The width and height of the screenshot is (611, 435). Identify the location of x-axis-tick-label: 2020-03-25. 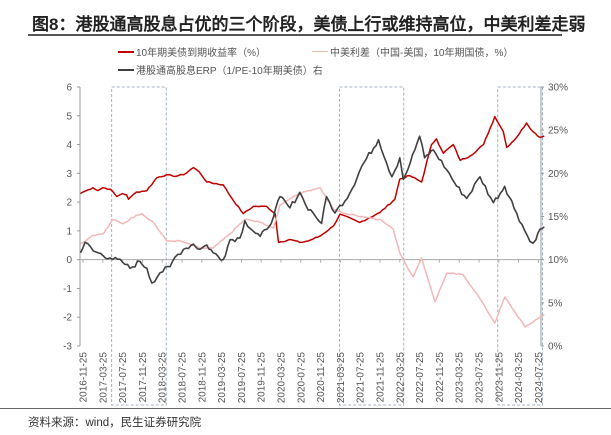
(282, 378).